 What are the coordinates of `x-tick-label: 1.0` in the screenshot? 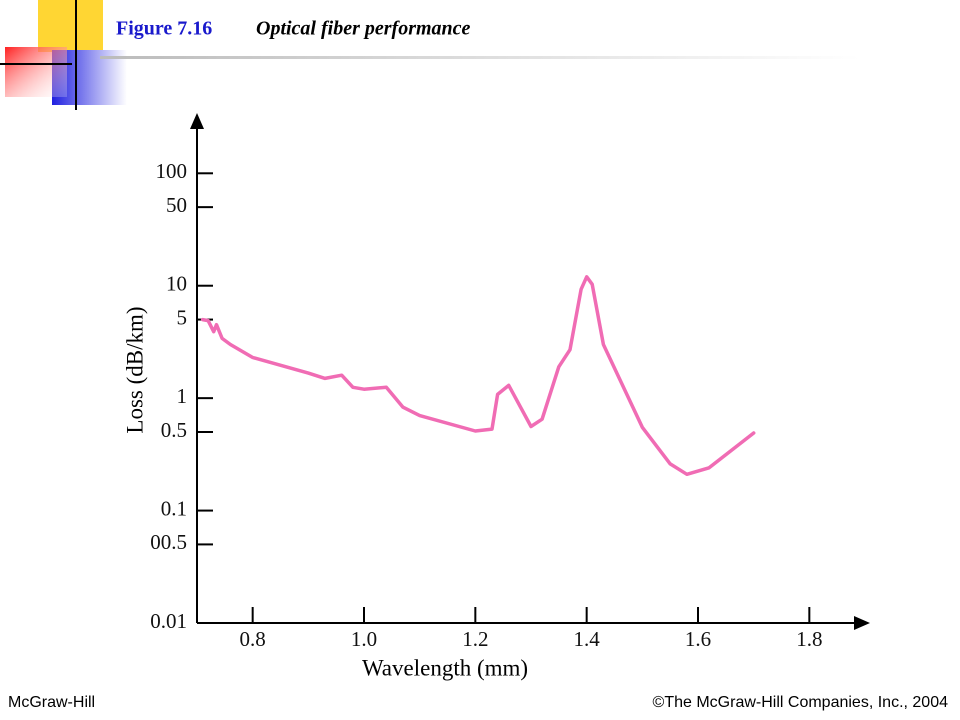 It's located at (364, 639).